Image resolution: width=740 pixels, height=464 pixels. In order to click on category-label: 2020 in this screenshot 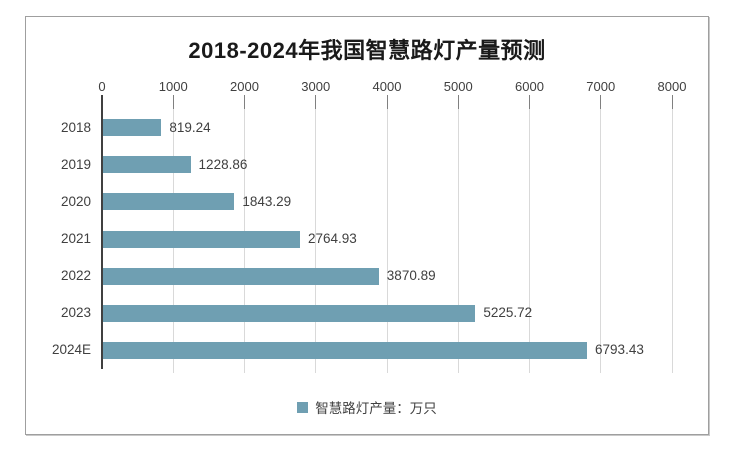, I will do `click(75, 201)`.